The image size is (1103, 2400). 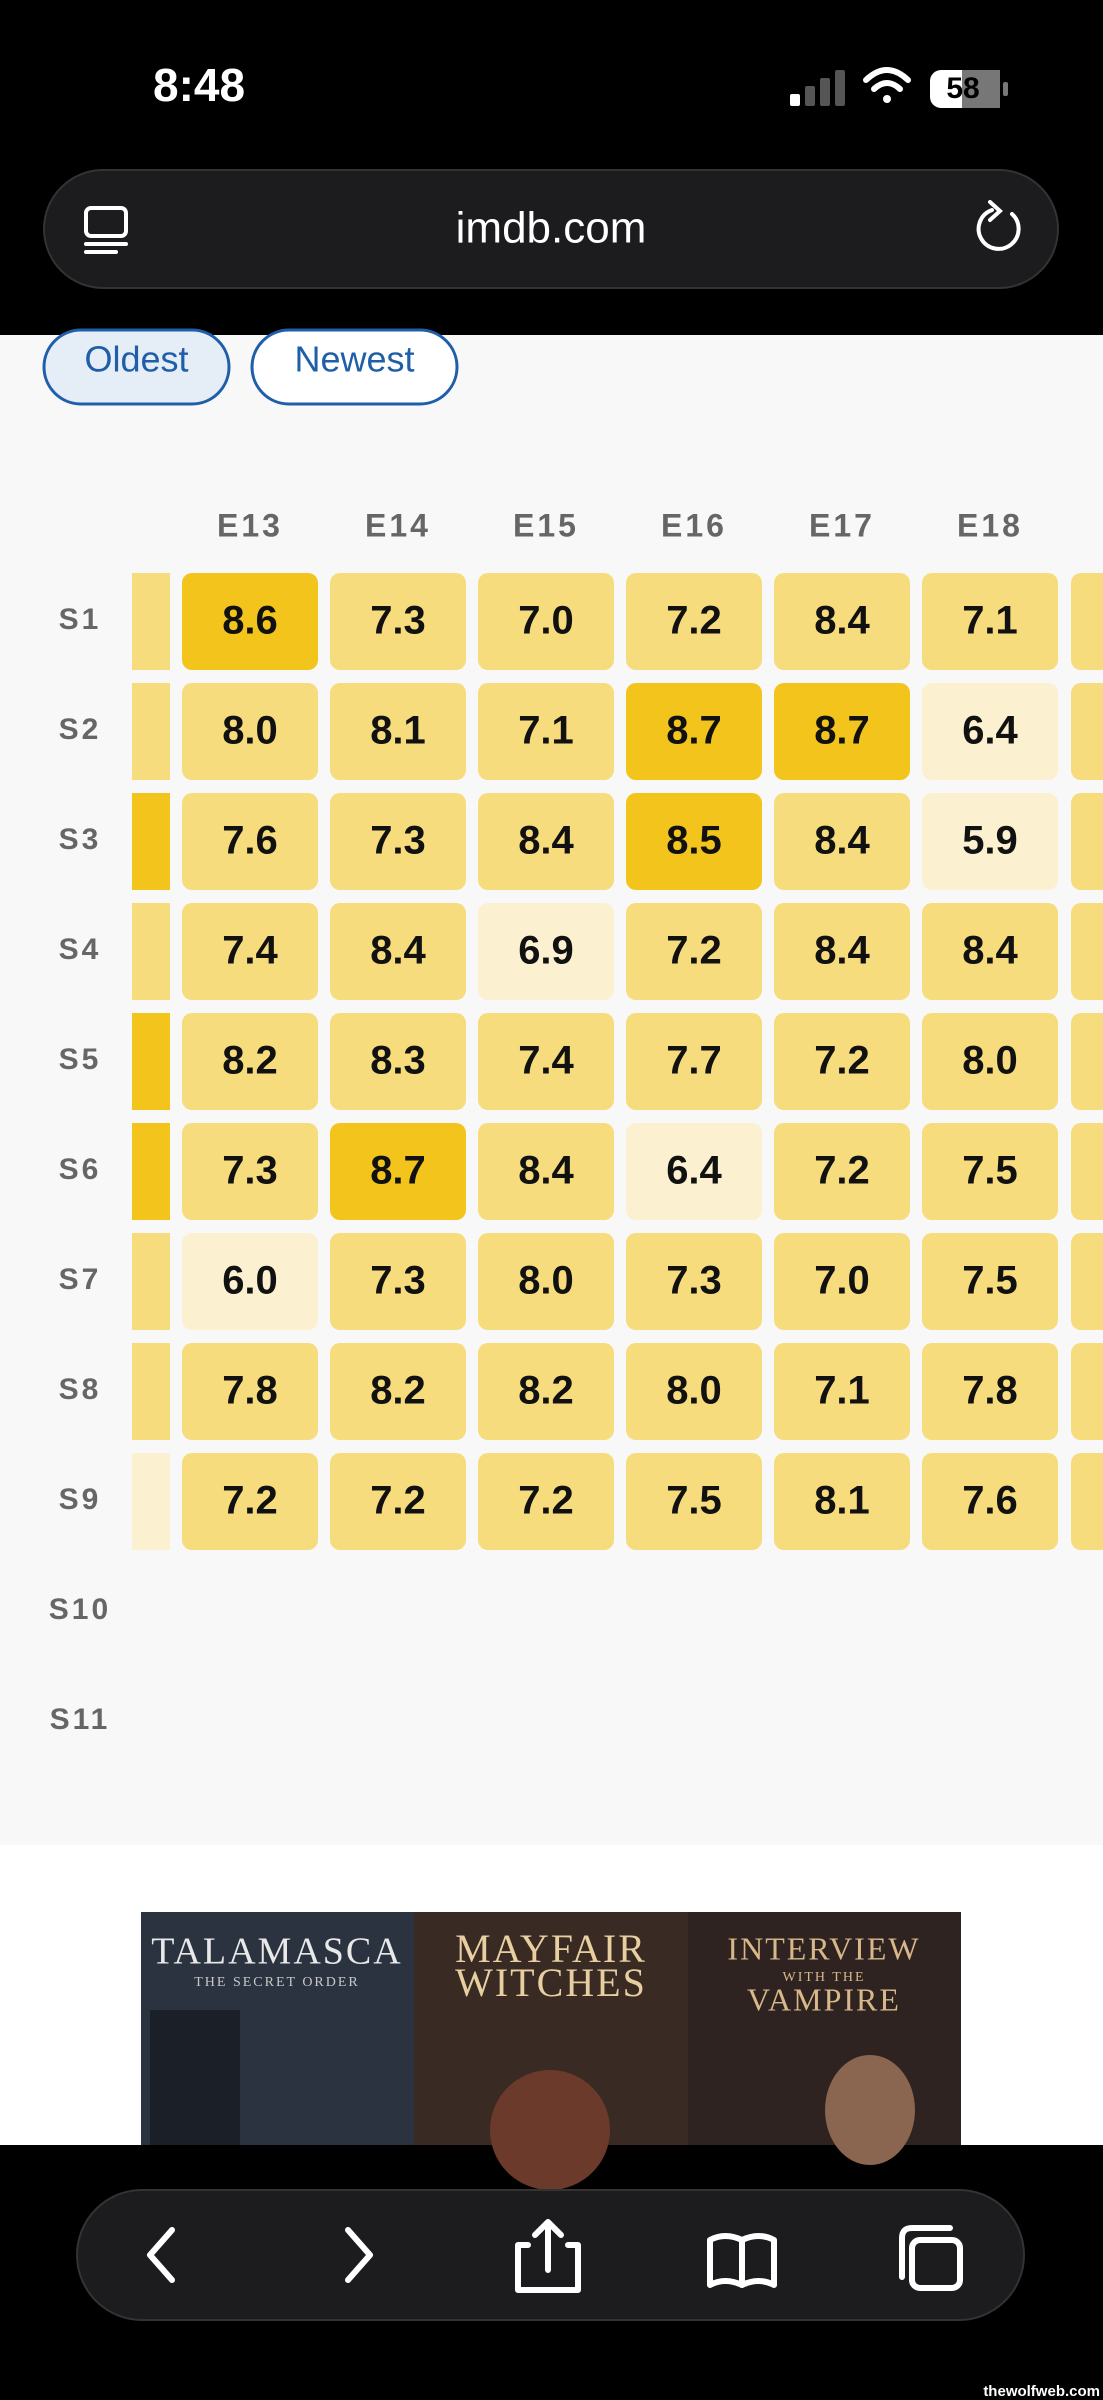 I want to click on poster-title: TALAMASCA, so click(x=276, y=1952).